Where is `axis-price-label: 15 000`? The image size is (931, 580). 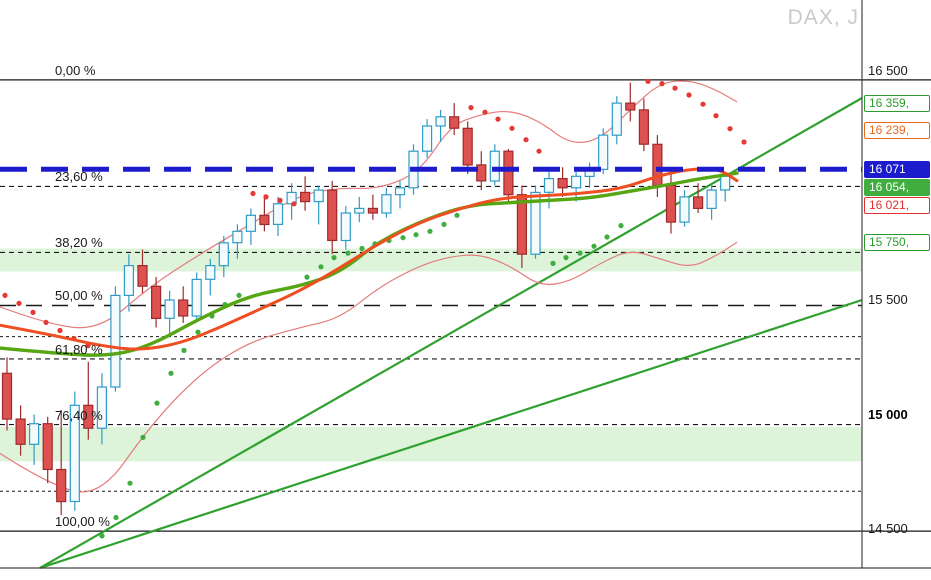 axis-price-label: 15 000 is located at coordinates (888, 414).